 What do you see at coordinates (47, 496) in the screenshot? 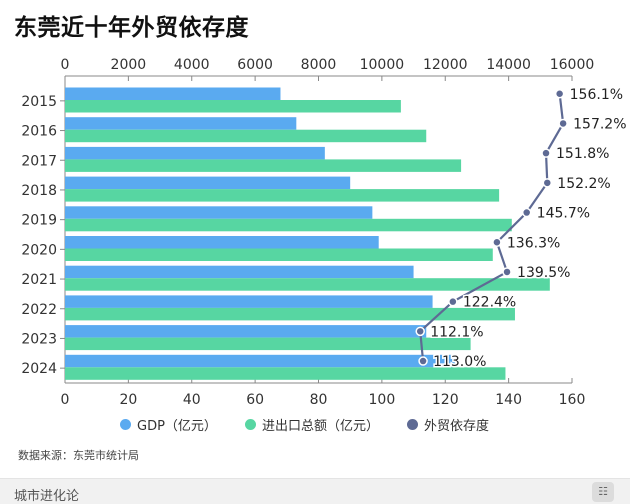
I see `footer-brand: 城市进化论` at bounding box center [47, 496].